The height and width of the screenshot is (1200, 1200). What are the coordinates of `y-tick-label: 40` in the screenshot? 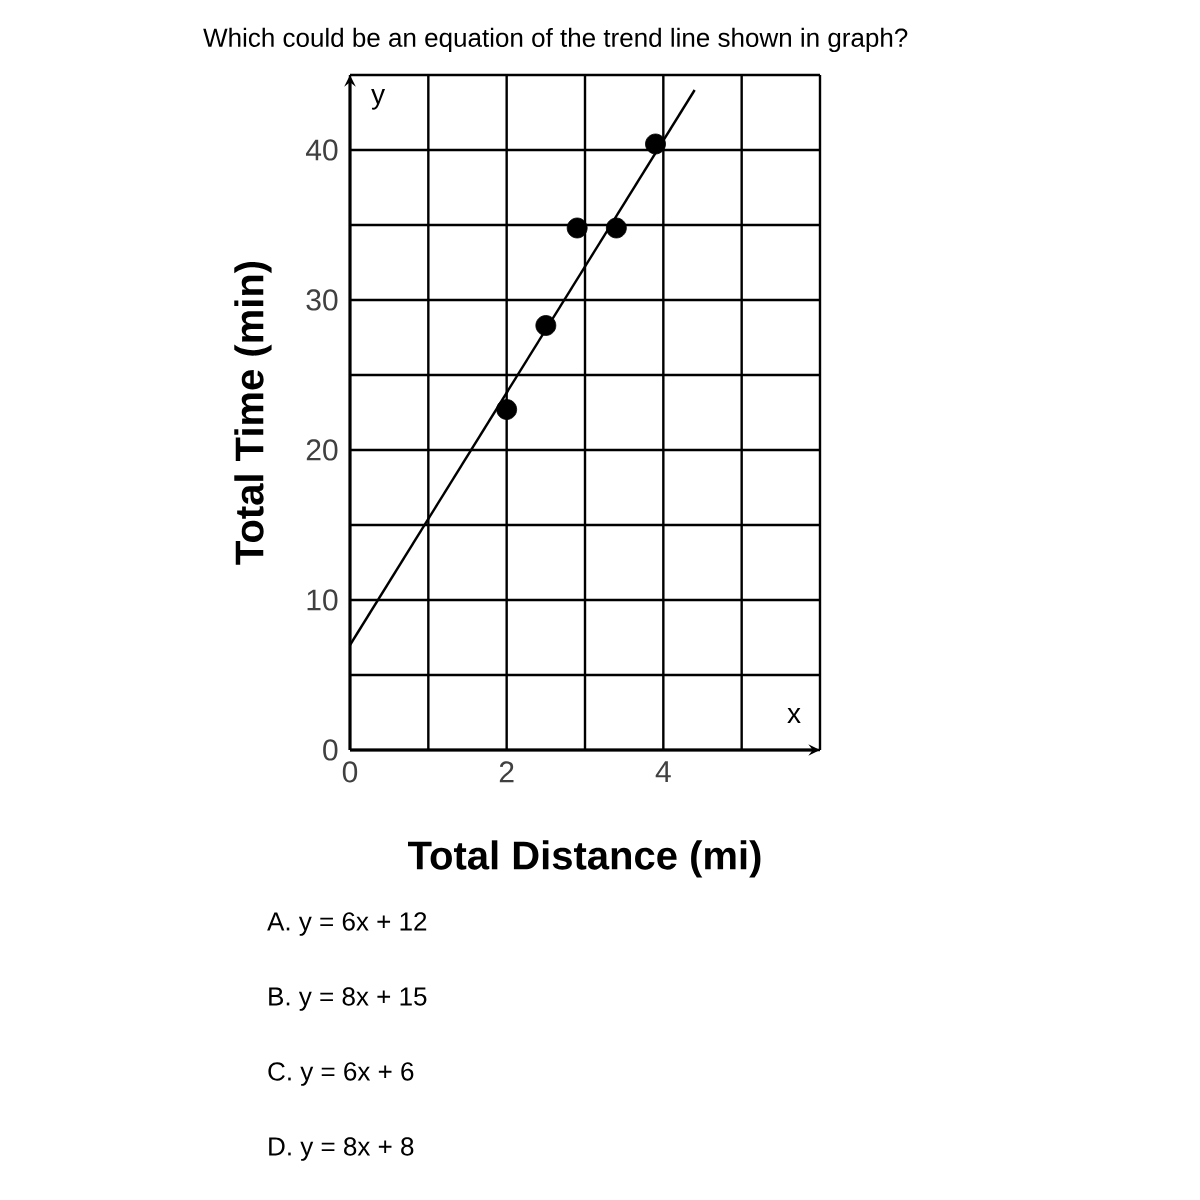 It's located at (321, 150).